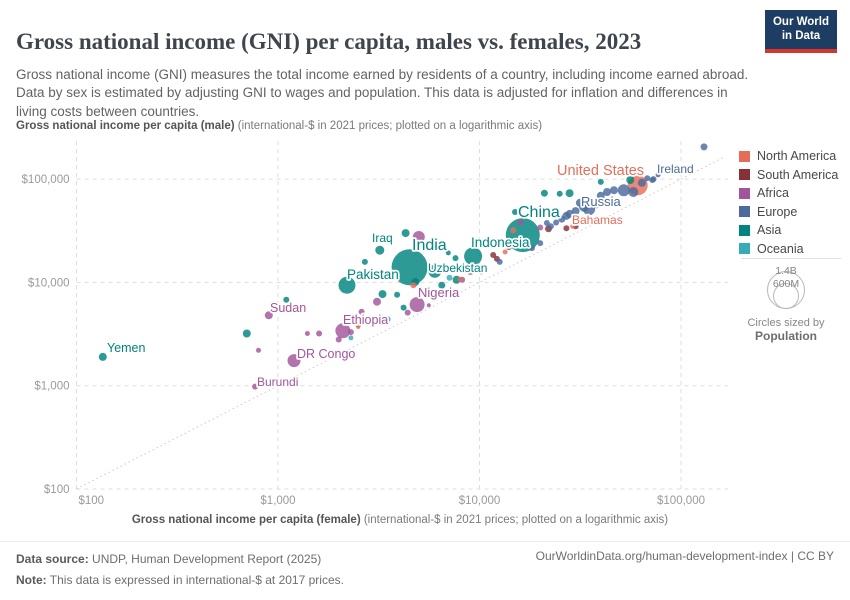  I want to click on data-point-bahamas, so click(573, 226).